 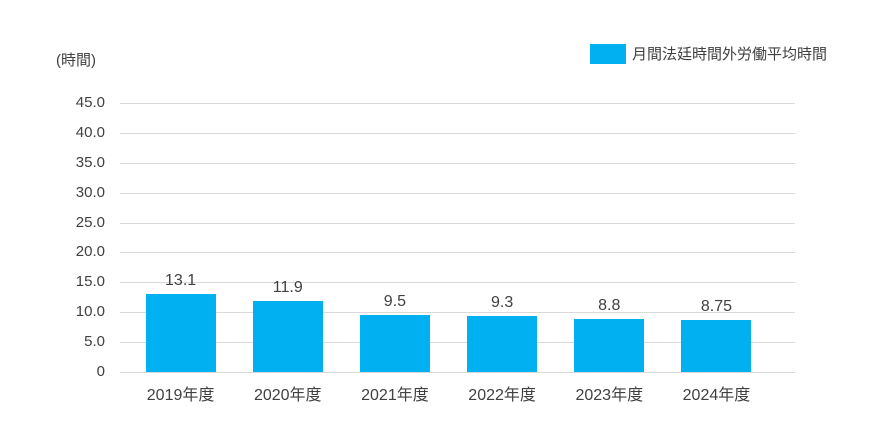 I want to click on bar-value-label: 9.3, so click(x=502, y=302).